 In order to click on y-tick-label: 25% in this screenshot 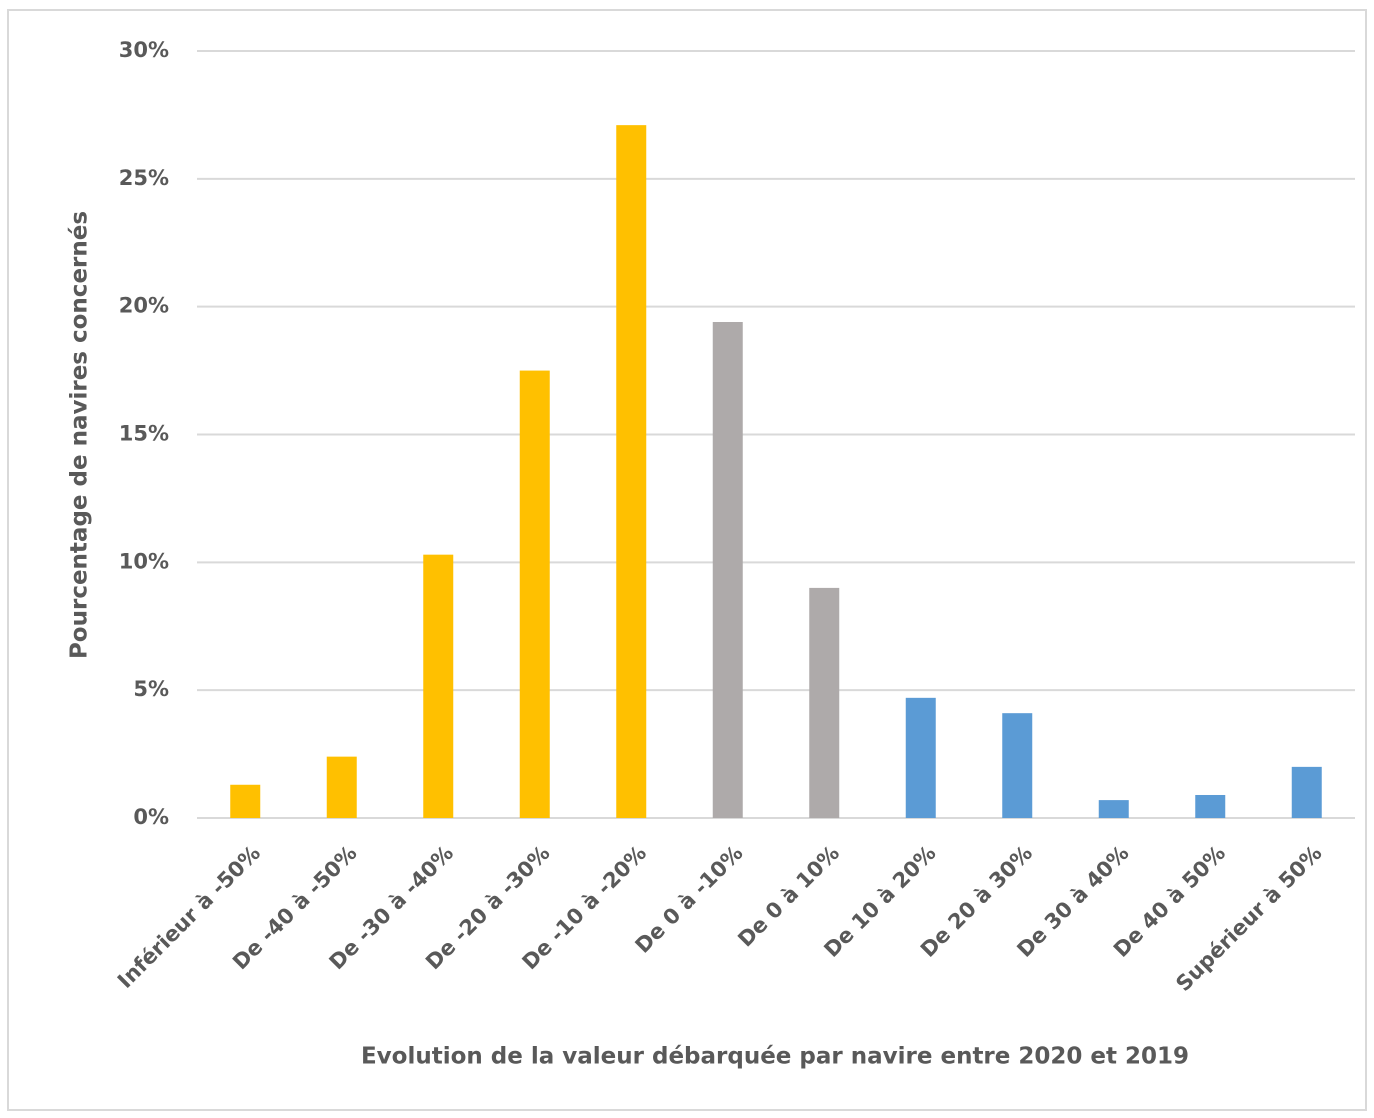, I will do `click(144, 178)`.